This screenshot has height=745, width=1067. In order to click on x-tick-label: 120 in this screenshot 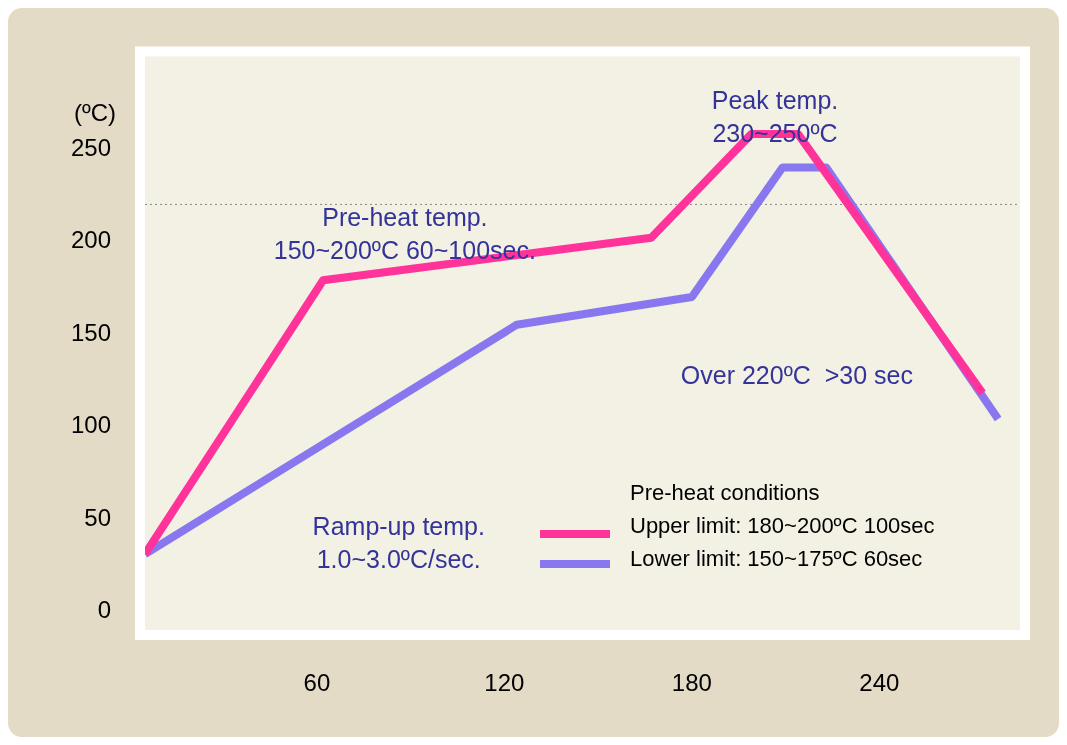, I will do `click(504, 683)`.